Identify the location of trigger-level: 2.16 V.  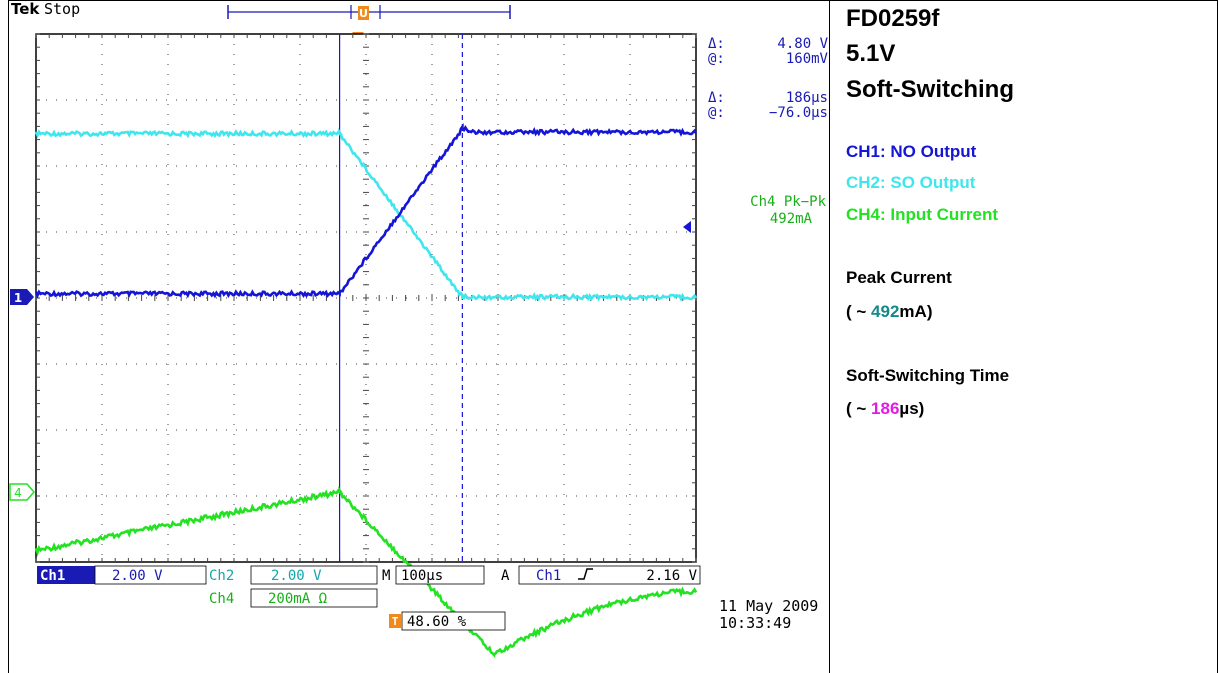
(671, 576).